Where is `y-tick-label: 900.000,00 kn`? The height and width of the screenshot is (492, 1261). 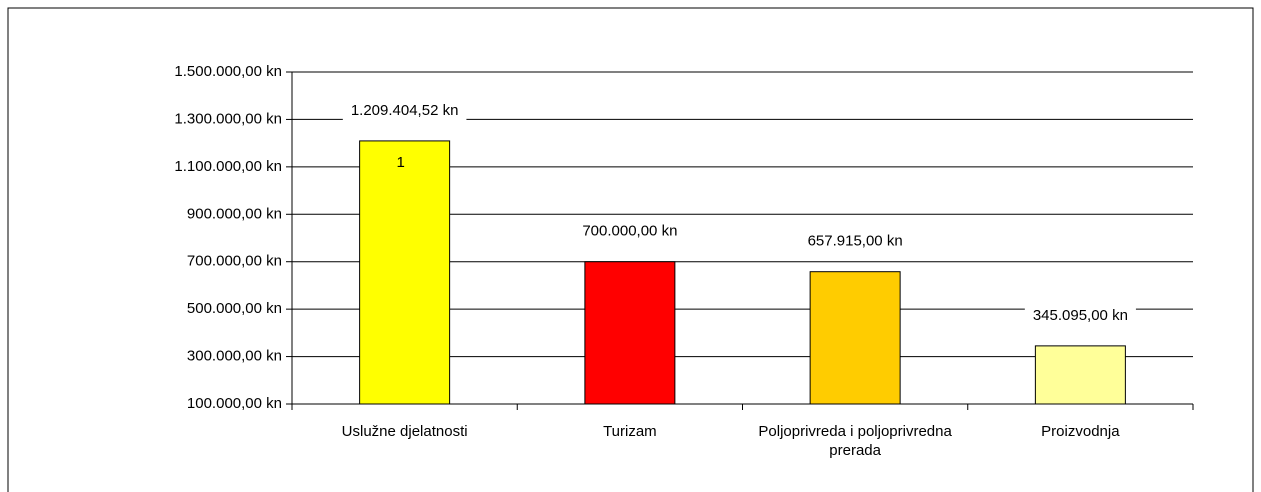
y-tick-label: 900.000,00 kn is located at coordinates (234, 213).